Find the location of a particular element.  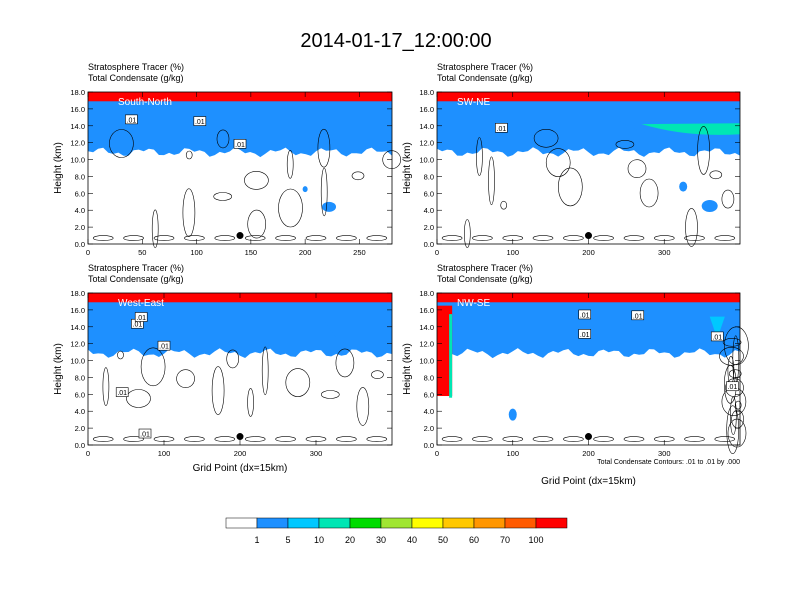

y-tick-label: 8.0 is located at coordinates (429, 176).